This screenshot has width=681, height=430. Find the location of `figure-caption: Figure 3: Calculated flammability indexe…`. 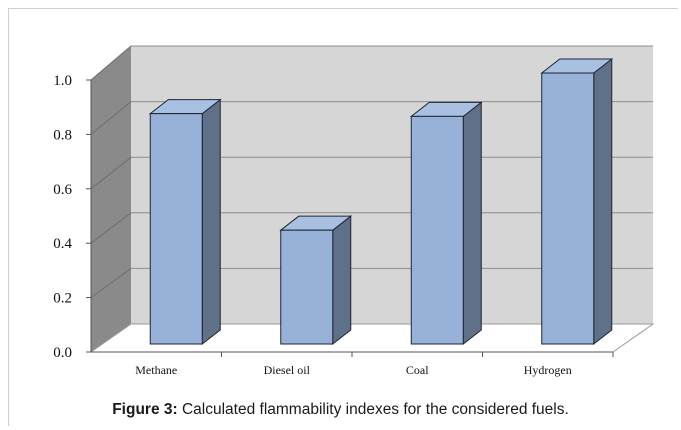

figure-caption: Figure 3: Calculated flammability indexe… is located at coordinates (340, 410).